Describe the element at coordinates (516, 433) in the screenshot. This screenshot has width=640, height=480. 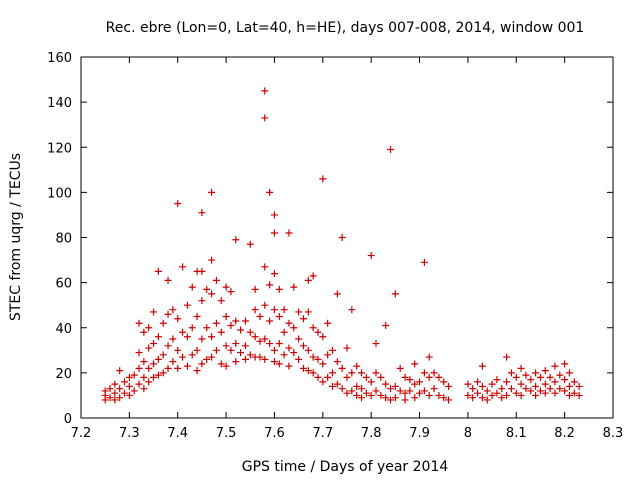
I see `x-tick-label: 8.1` at that location.